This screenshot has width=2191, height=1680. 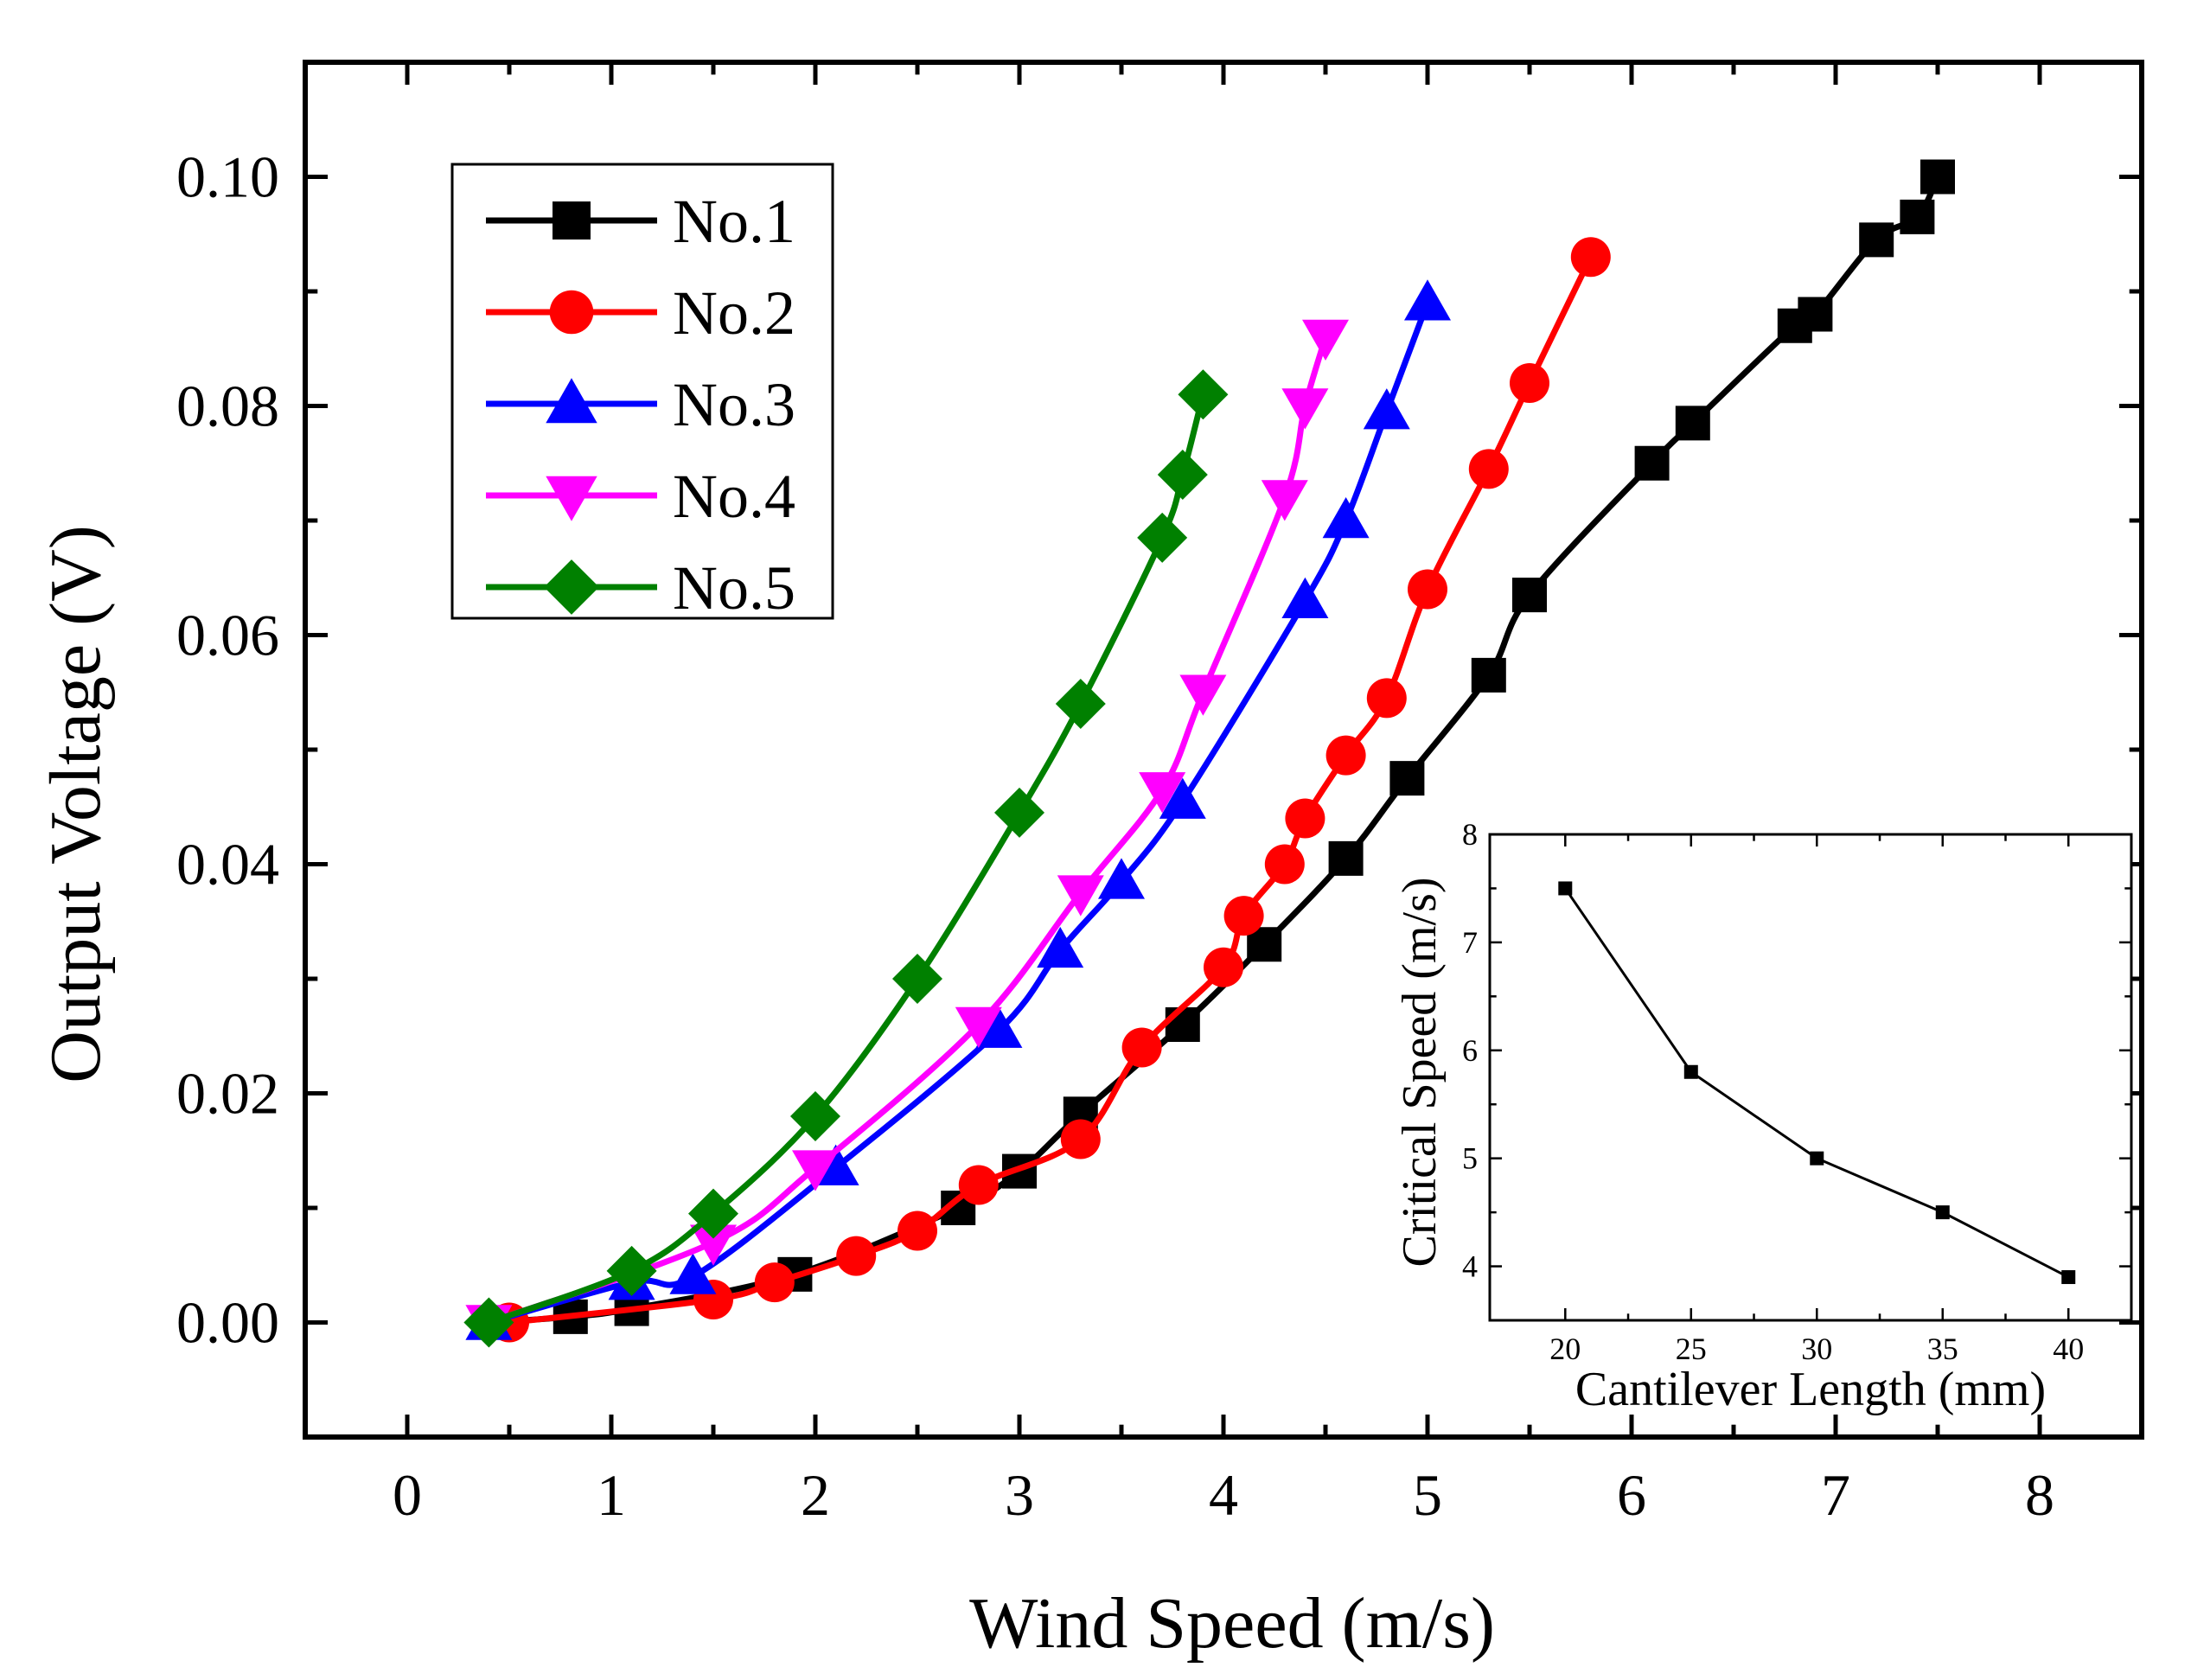 I want to click on legend-items: No.1 No.2 No.3 No.4 No.5, so click(x=640, y=405).